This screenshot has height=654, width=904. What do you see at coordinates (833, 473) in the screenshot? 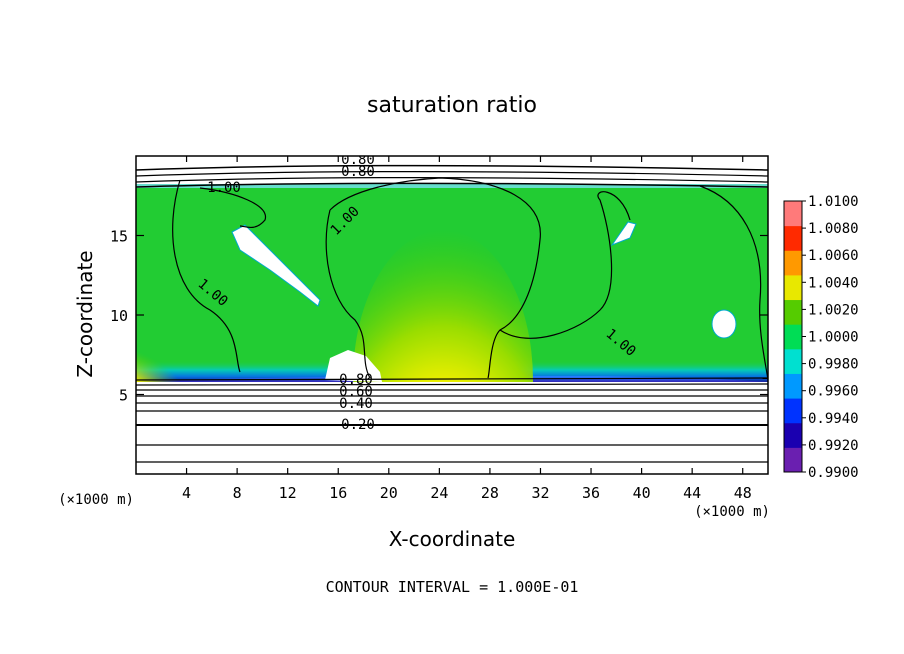
I see `colorbar-label: 0.9900` at bounding box center [833, 473].